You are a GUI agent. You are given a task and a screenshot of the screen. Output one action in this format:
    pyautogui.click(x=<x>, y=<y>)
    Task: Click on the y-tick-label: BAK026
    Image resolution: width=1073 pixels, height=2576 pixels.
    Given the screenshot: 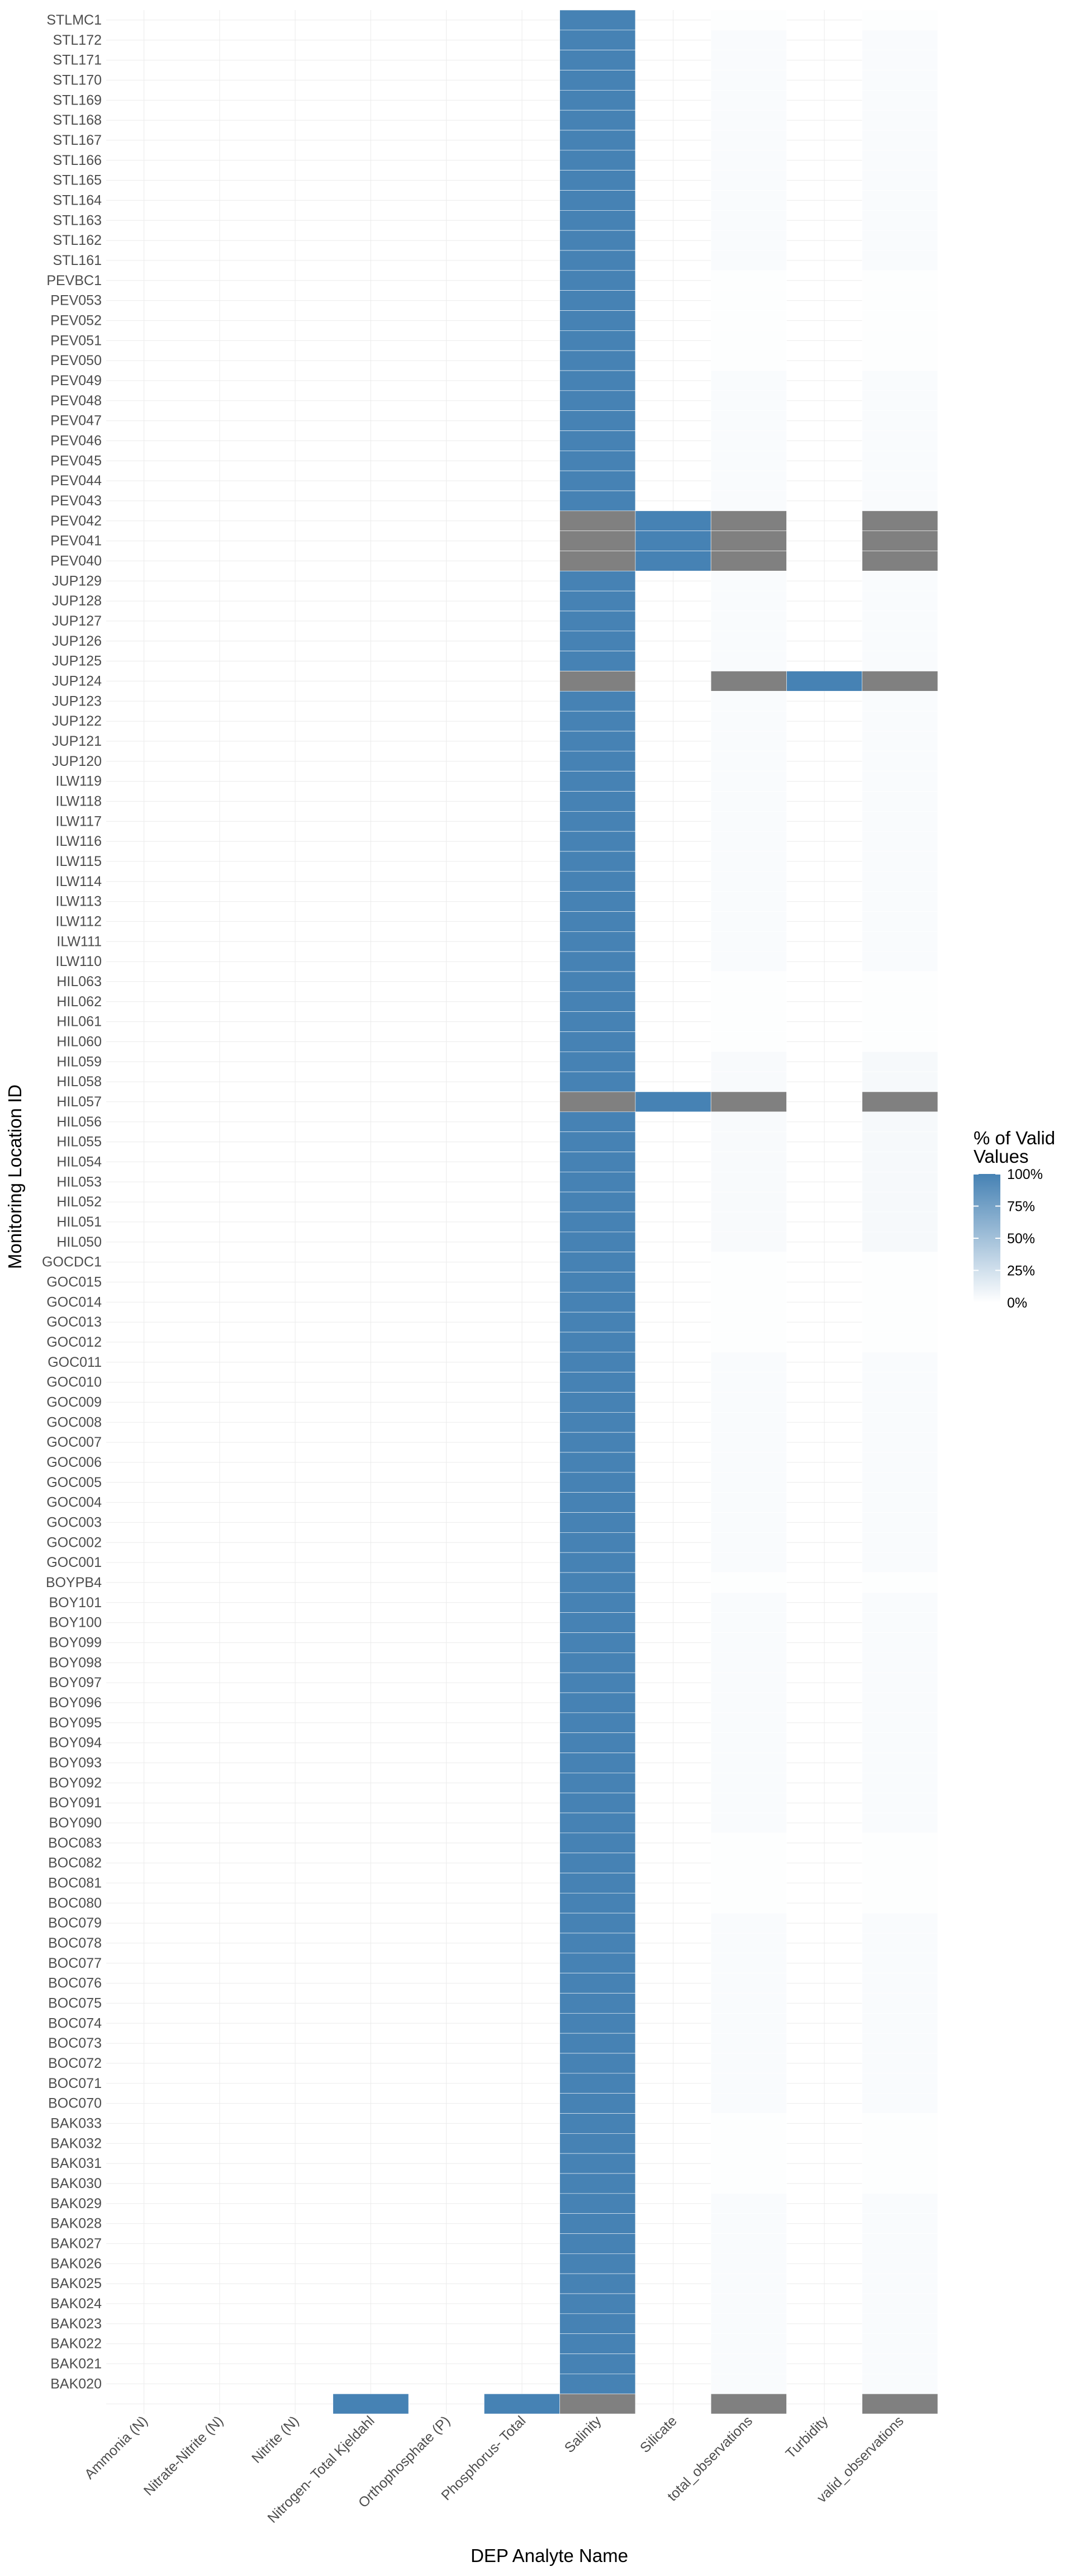 What is the action you would take?
    pyautogui.click(x=76, y=2263)
    